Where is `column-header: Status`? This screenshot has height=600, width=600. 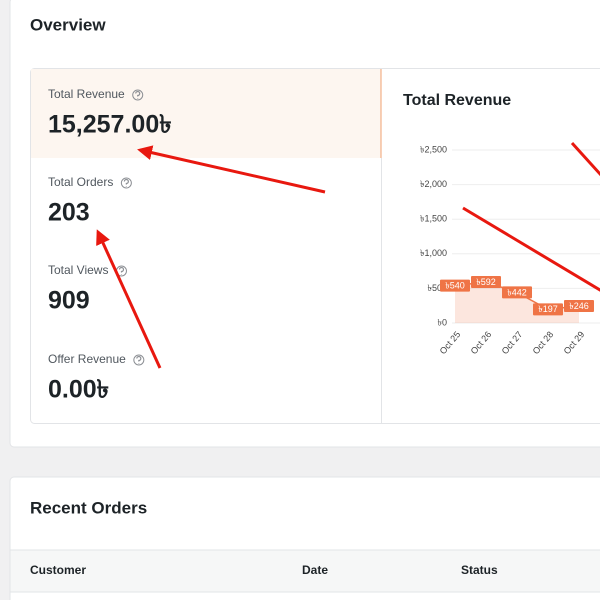
column-header: Status is located at coordinates (479, 570).